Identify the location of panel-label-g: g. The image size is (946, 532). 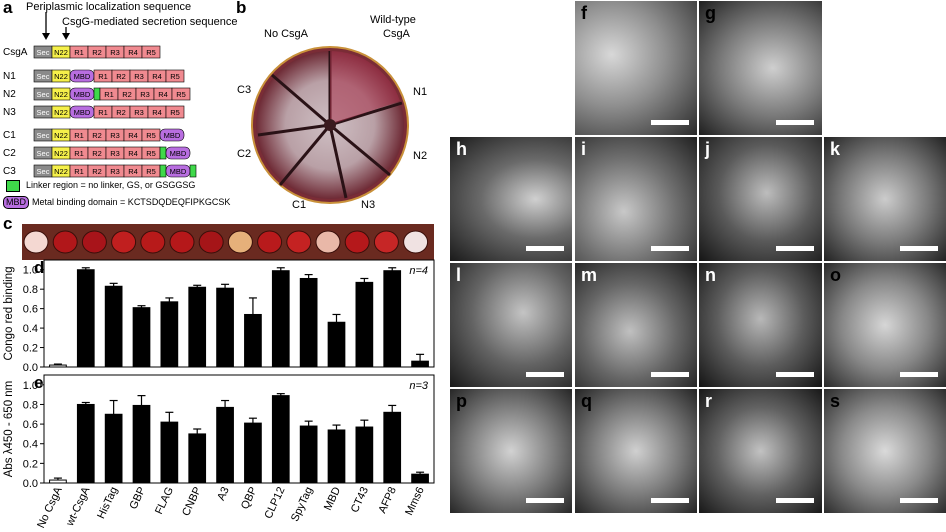
(710, 13).